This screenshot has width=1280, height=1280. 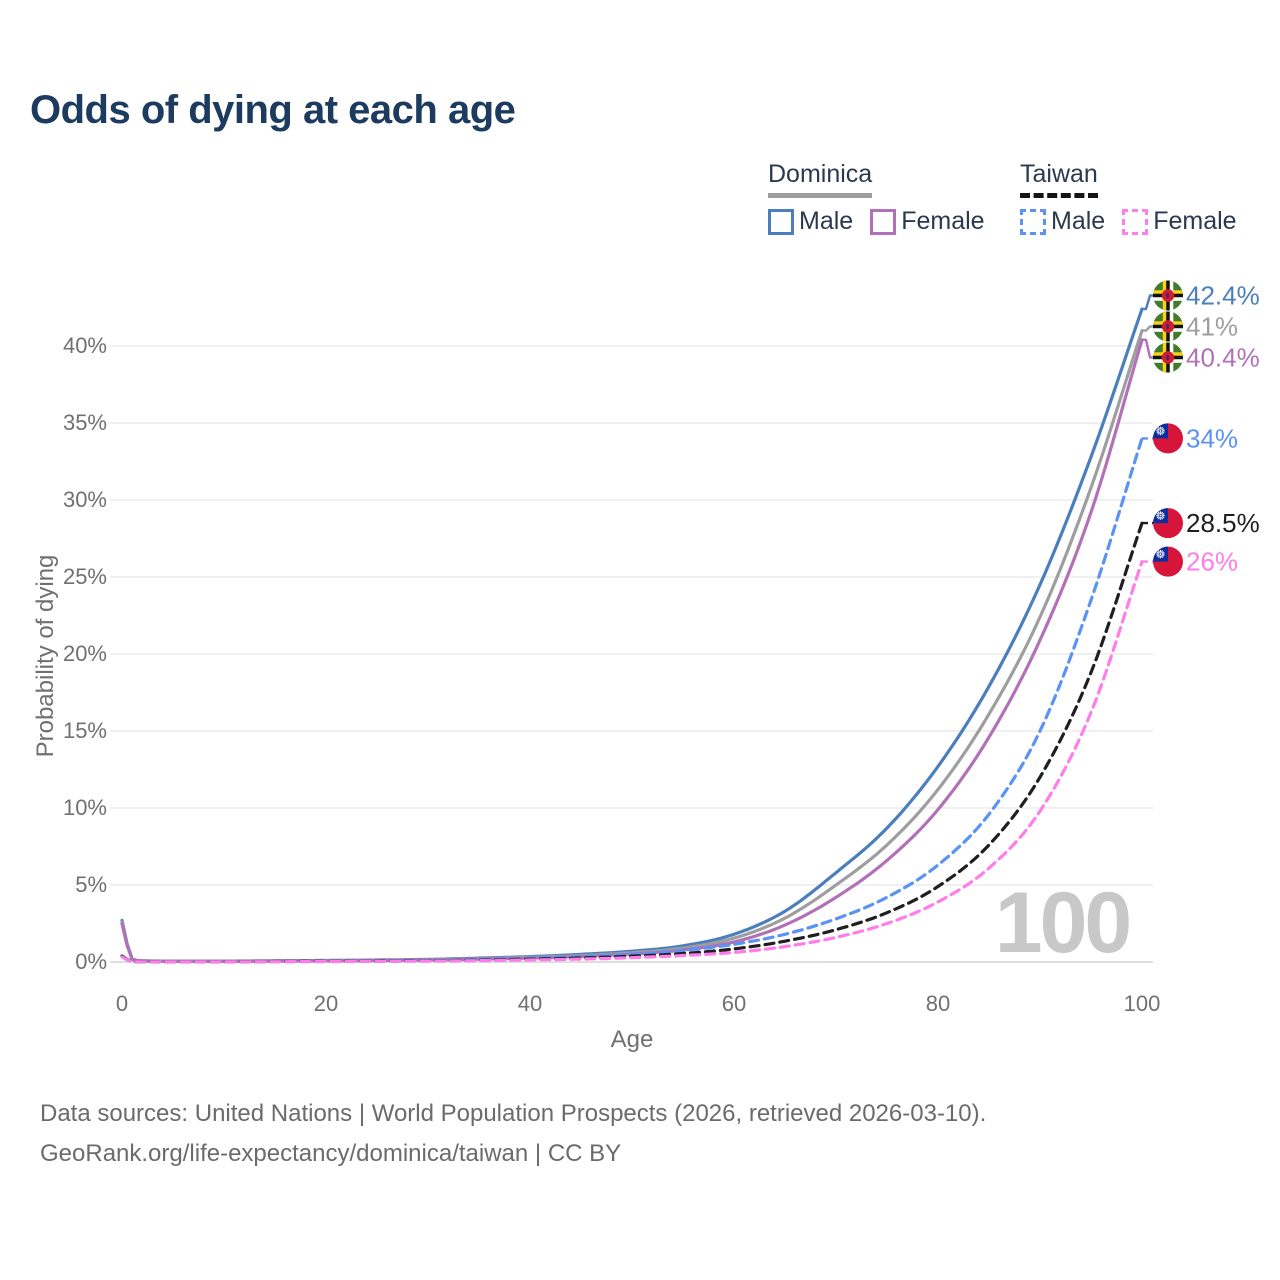 I want to click on legend-label-taiwan-female: Female, so click(x=1195, y=221).